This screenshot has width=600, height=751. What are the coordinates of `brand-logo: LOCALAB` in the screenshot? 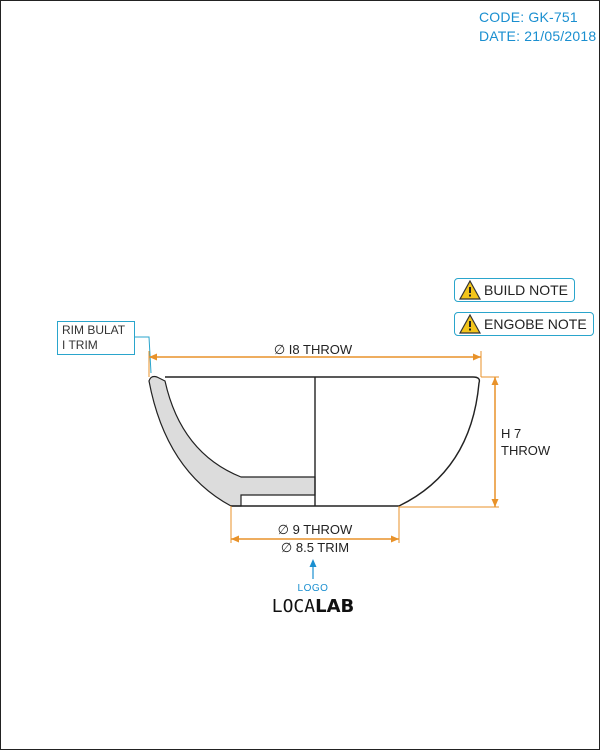 It's located at (313, 606).